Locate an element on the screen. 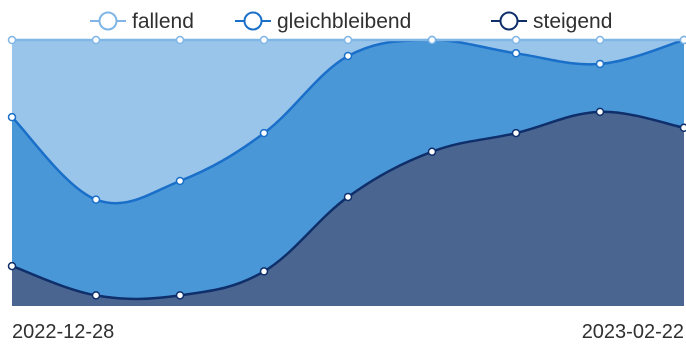  legend-marker-steigend is located at coordinates (509, 21).